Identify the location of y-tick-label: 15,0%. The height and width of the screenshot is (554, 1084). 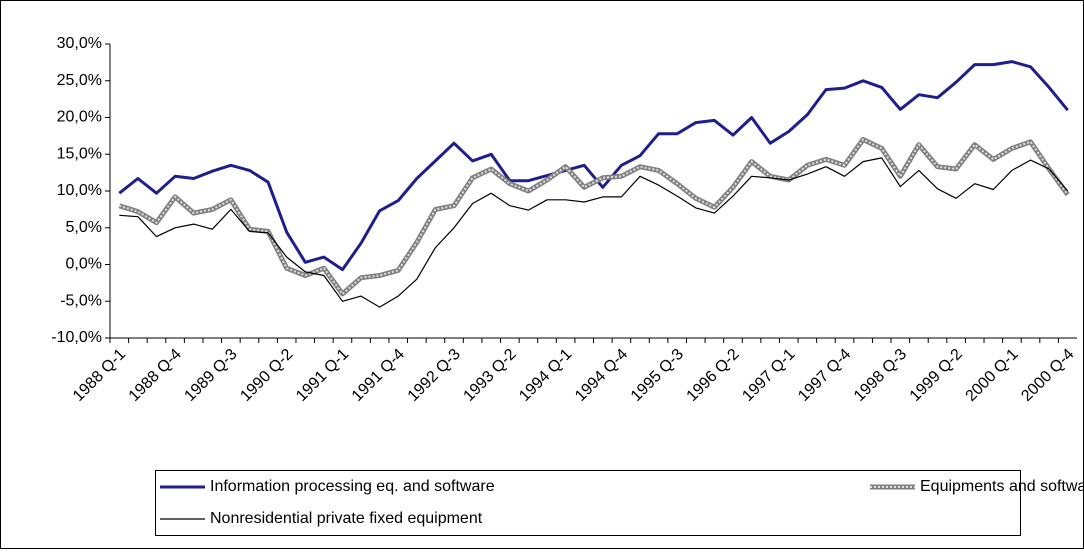
(79, 153).